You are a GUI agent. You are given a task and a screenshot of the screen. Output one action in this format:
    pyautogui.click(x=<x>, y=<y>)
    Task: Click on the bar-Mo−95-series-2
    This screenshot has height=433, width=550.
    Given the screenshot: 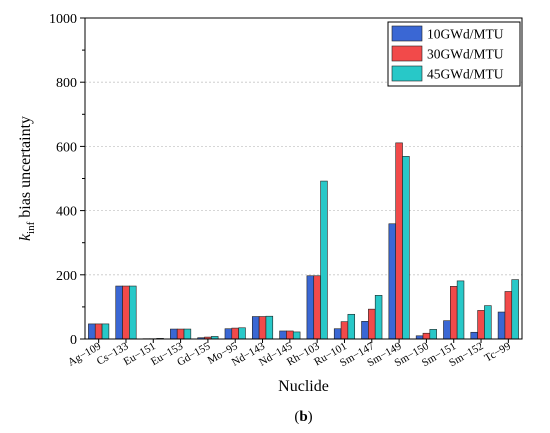 What is the action you would take?
    pyautogui.click(x=235, y=333)
    